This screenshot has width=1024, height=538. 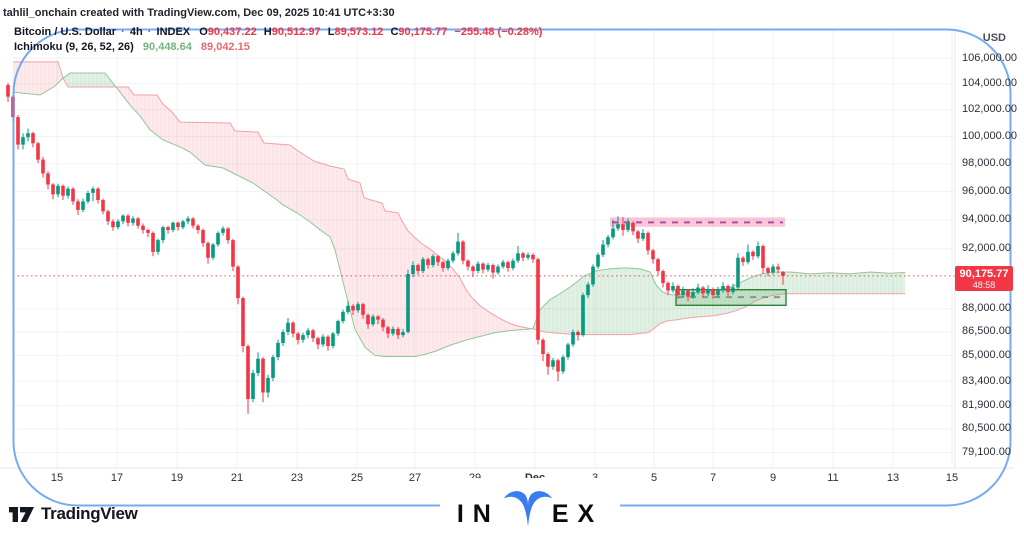 I want to click on high-label: H, so click(x=267, y=32).